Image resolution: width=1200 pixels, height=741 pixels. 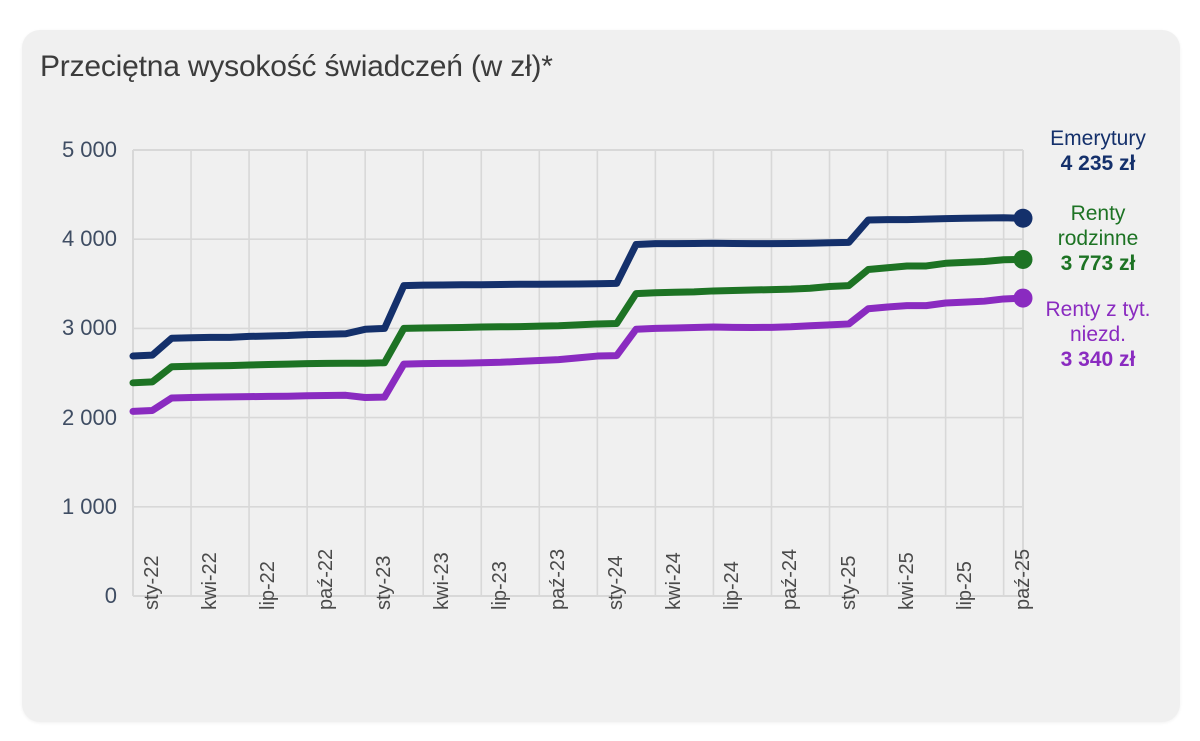 What do you see at coordinates (89, 239) in the screenshot?
I see `y-axis-tick-label: 4 000` at bounding box center [89, 239].